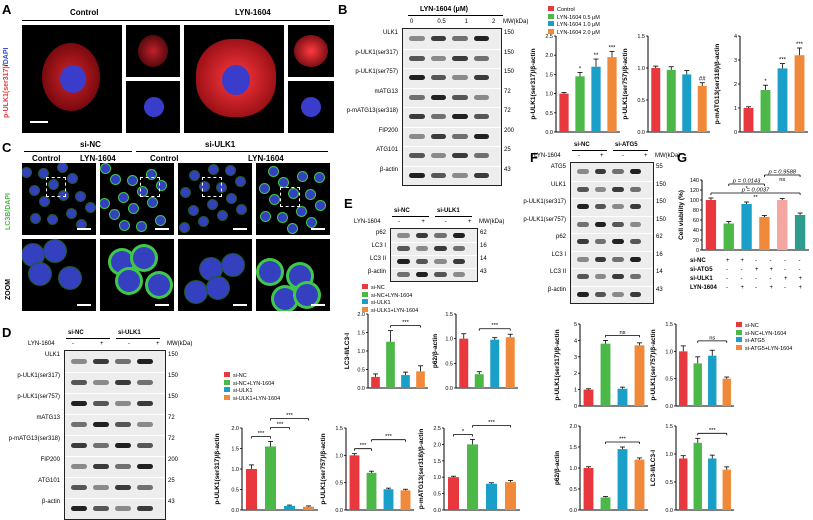 This screenshot has height=520, width=813. What do you see at coordinates (412, 22) in the screenshot?
I see `dose-label: 0` at bounding box center [412, 22].